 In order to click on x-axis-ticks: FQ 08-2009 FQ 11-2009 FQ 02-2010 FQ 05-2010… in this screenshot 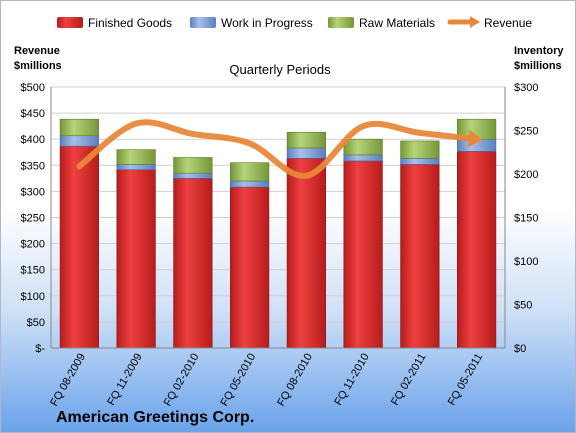, I will do `click(266, 380)`.